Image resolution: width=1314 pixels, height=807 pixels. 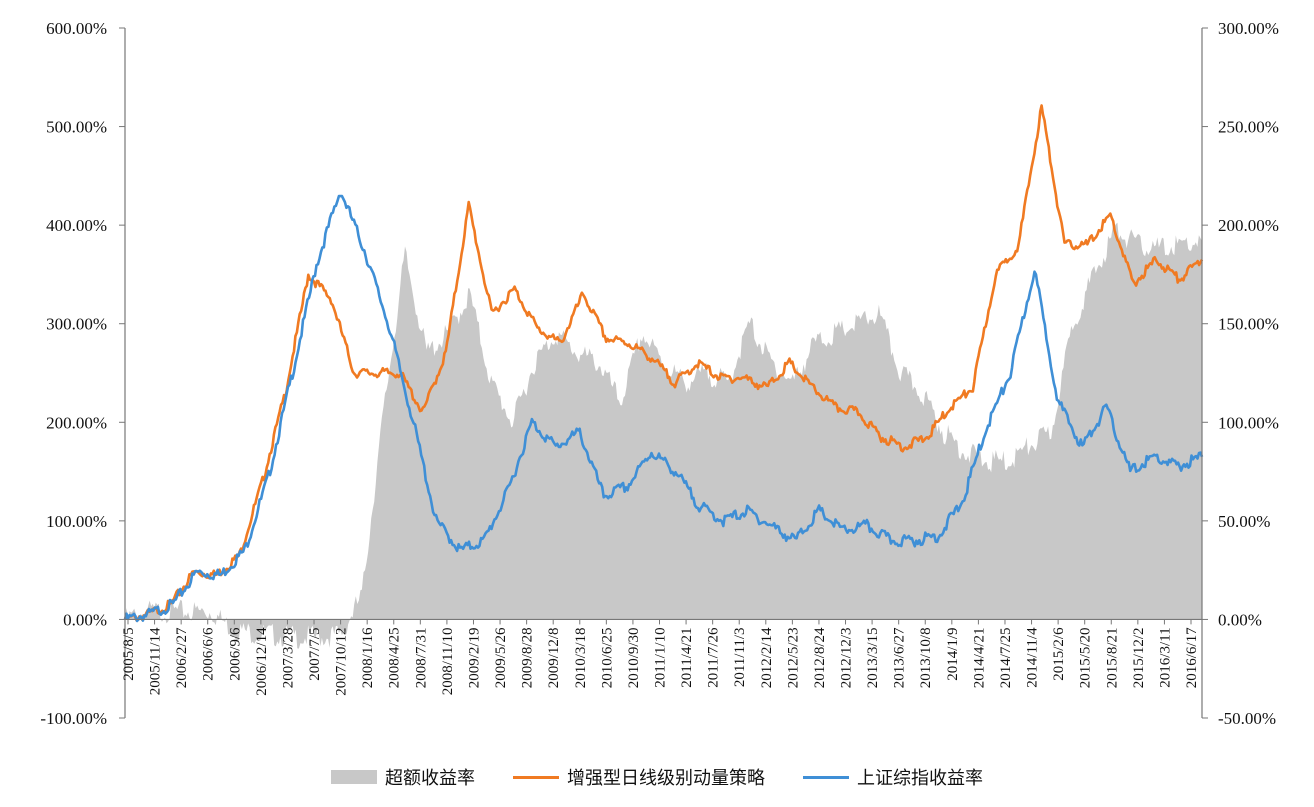 I want to click on x-axis-tick-label: 2006/9/6, so click(x=235, y=654).